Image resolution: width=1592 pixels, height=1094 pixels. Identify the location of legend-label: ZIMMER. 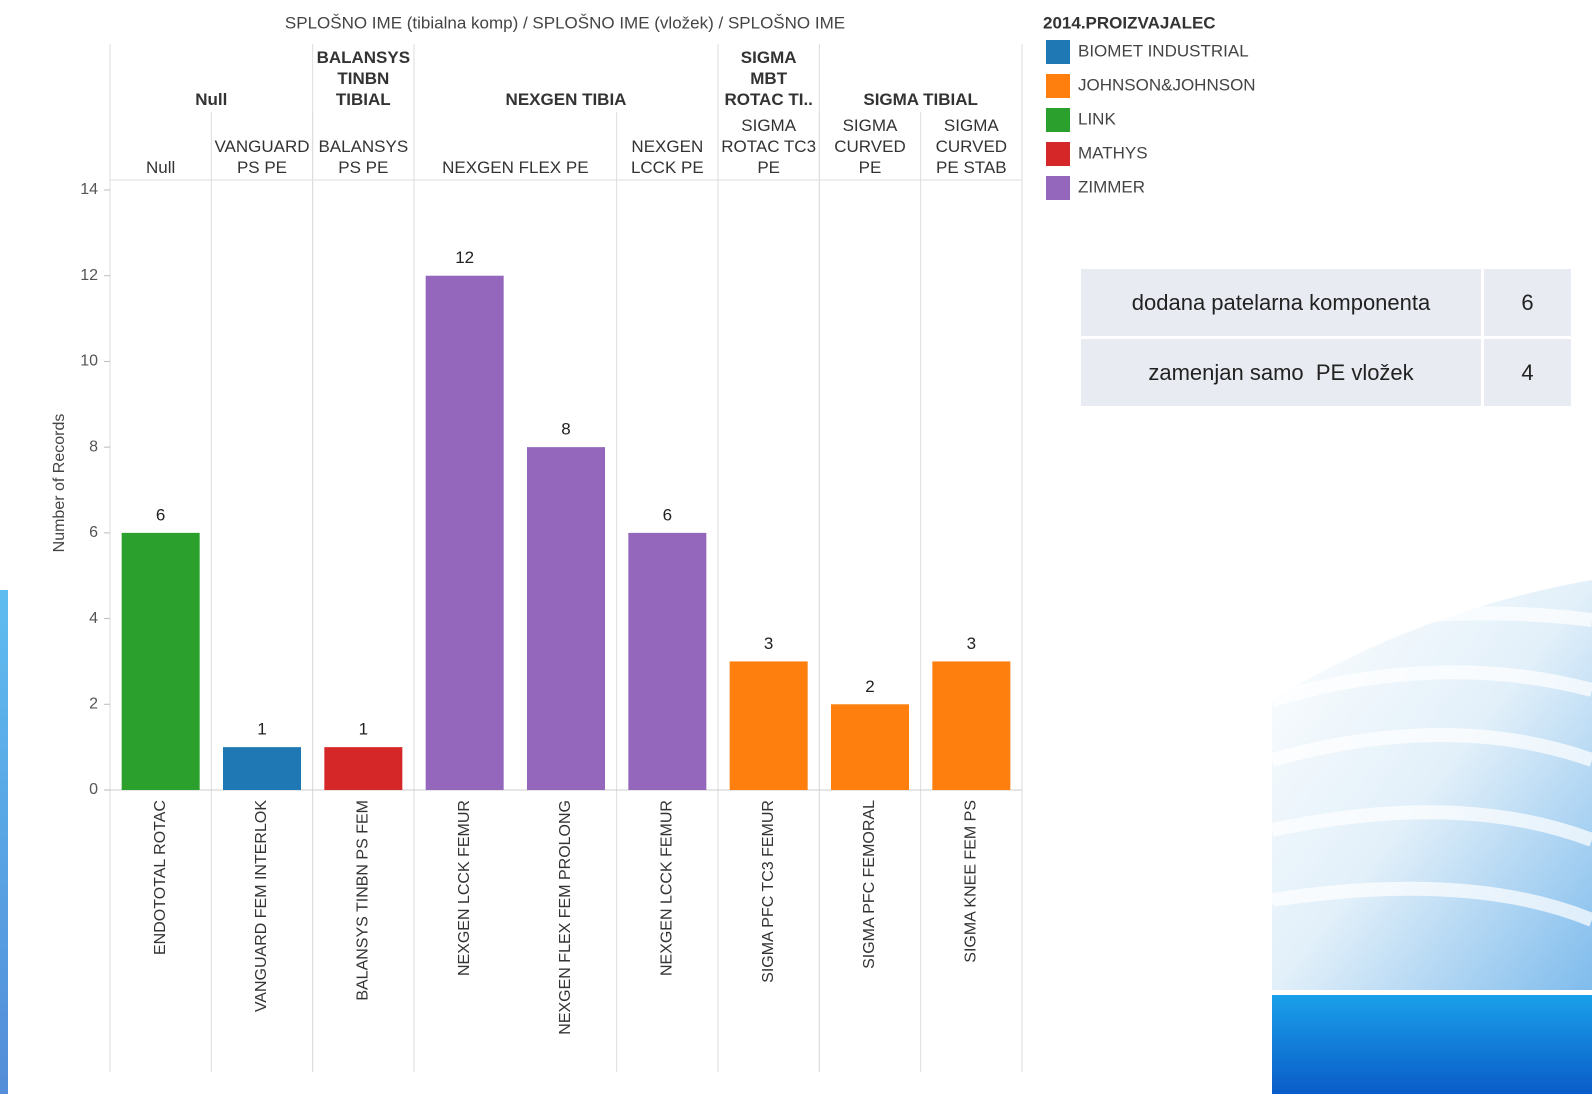
(1111, 186).